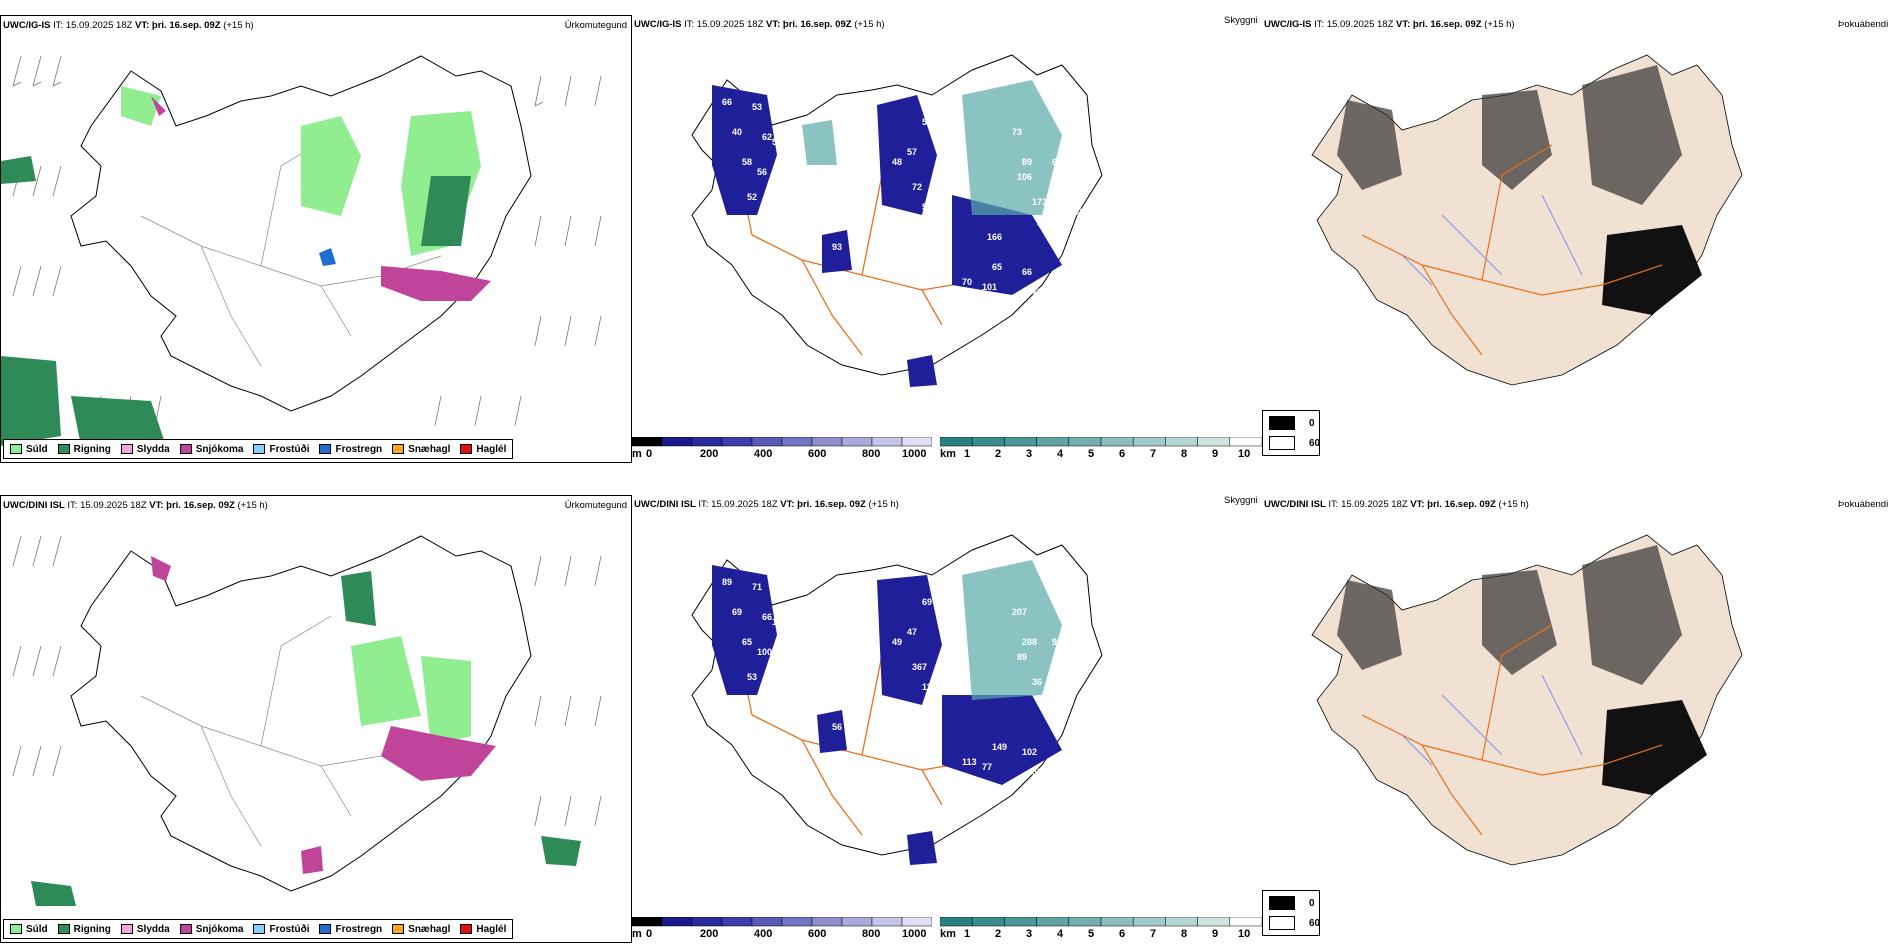 This screenshot has width=1900, height=950. Describe the element at coordinates (1037, 292) in the screenshot. I see `cloud-base-label: 73` at that location.